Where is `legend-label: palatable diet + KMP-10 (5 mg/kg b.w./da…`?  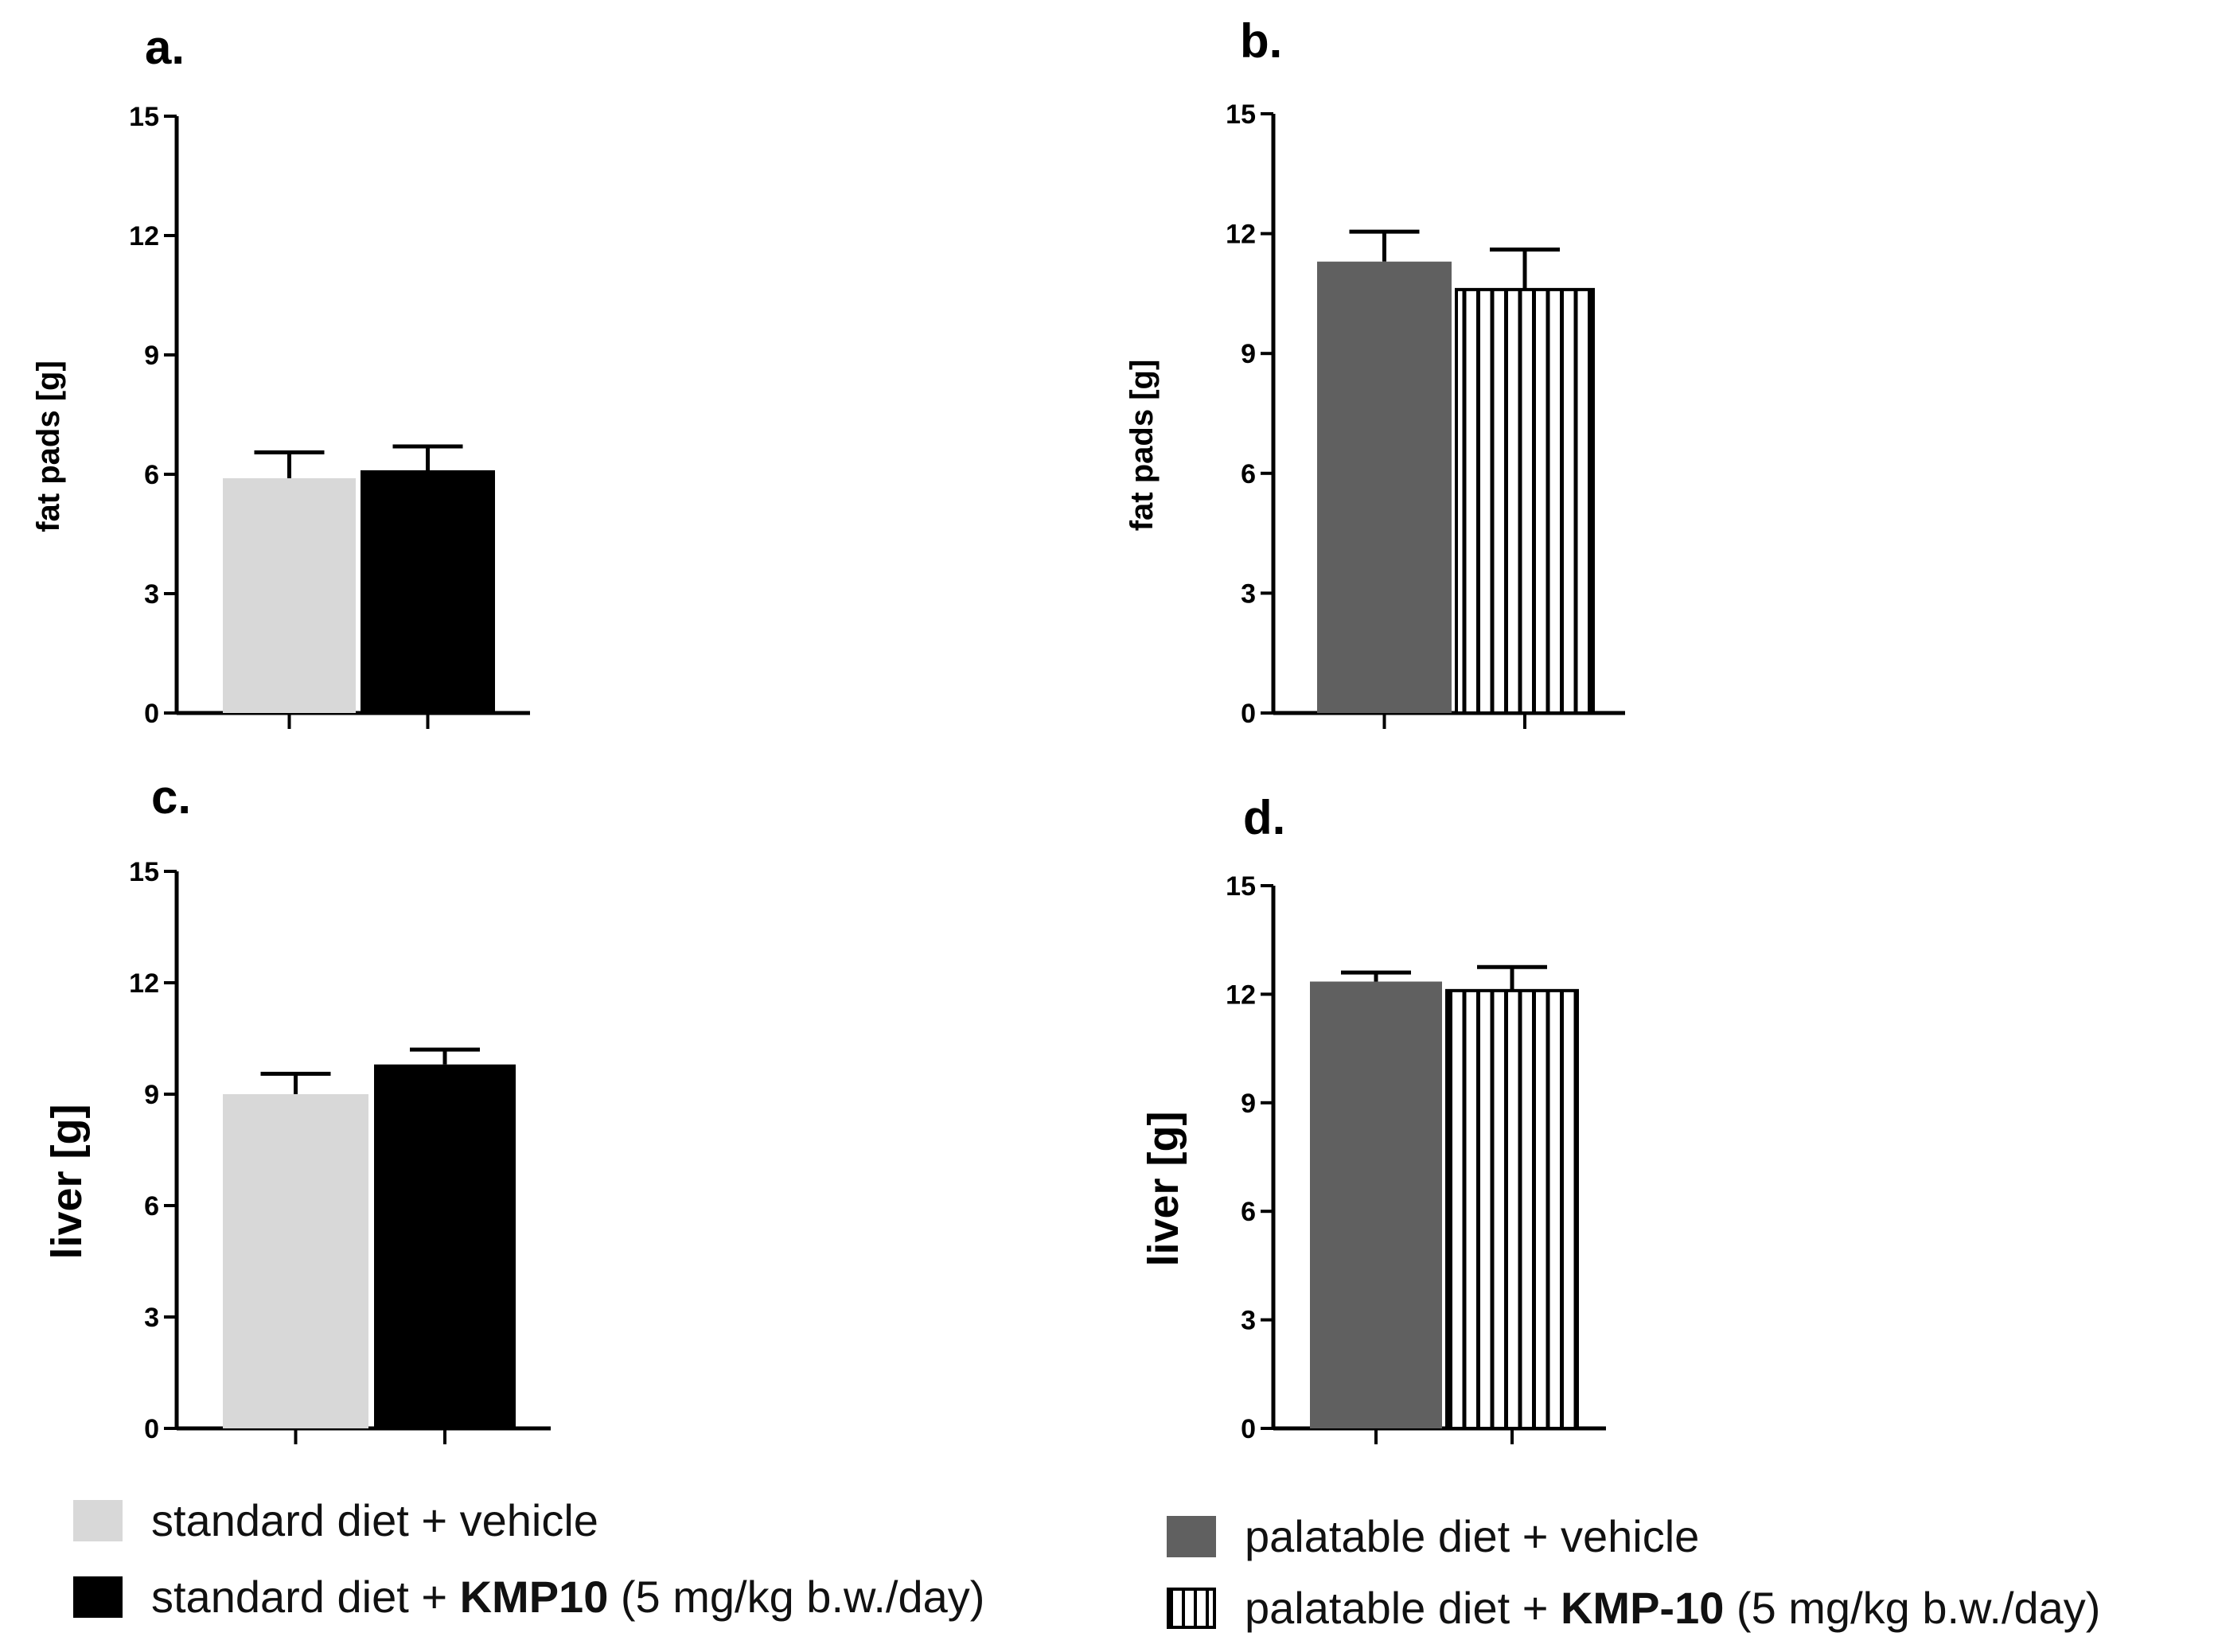
legend-label: palatable diet + KMP-10 (5 mg/kg b.w./da… is located at coordinates (1673, 1608).